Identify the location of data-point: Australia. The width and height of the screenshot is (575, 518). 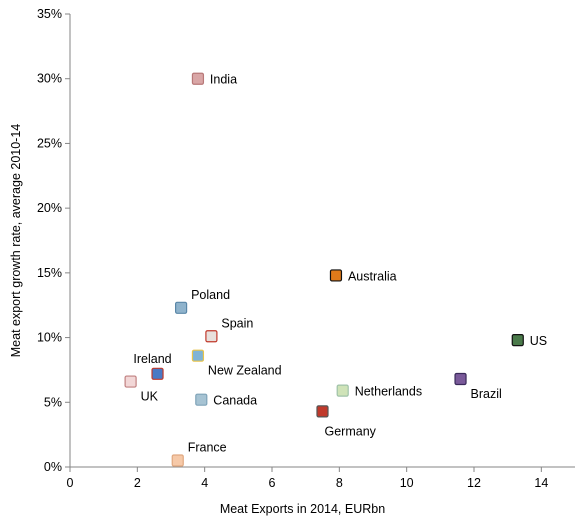
(363, 276).